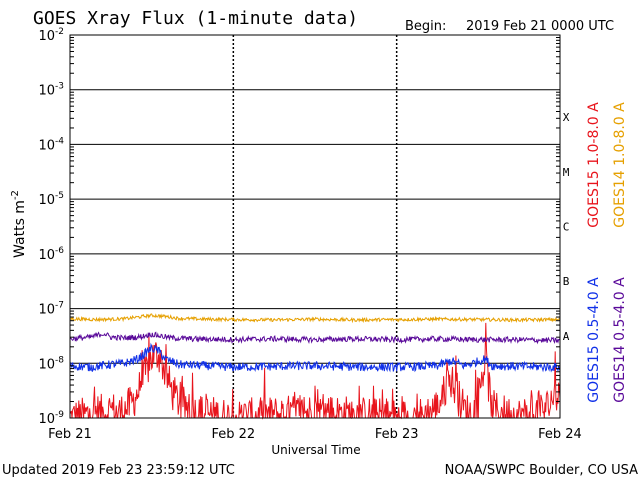 The image size is (640, 480). What do you see at coordinates (397, 434) in the screenshot?
I see `x-tick-label: Feb 23` at bounding box center [397, 434].